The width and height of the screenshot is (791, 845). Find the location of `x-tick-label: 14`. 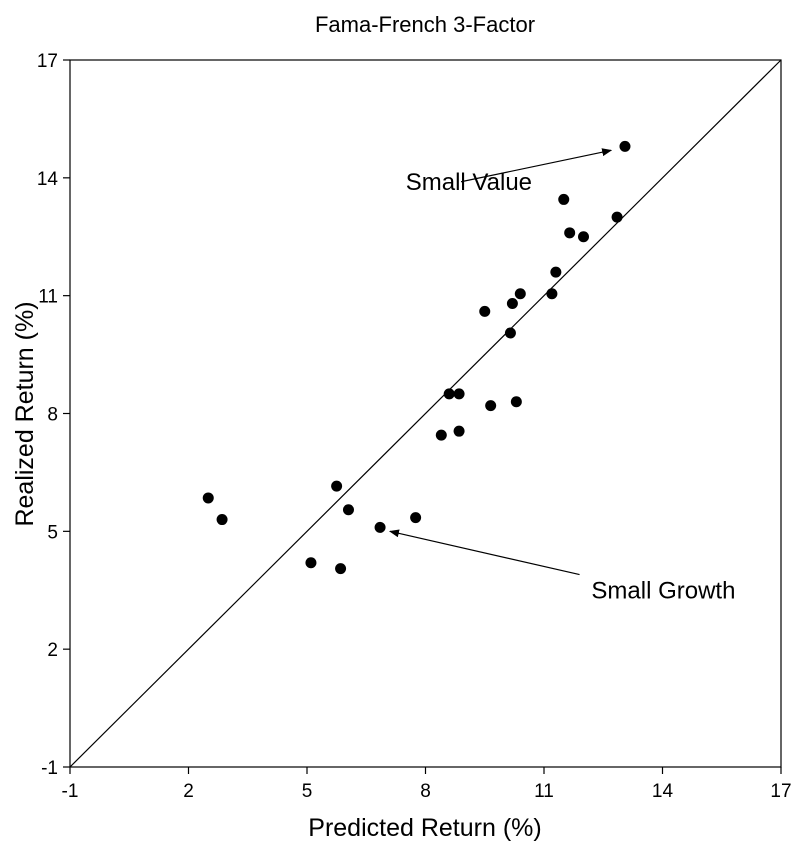

x-tick-label: 14 is located at coordinates (663, 791).